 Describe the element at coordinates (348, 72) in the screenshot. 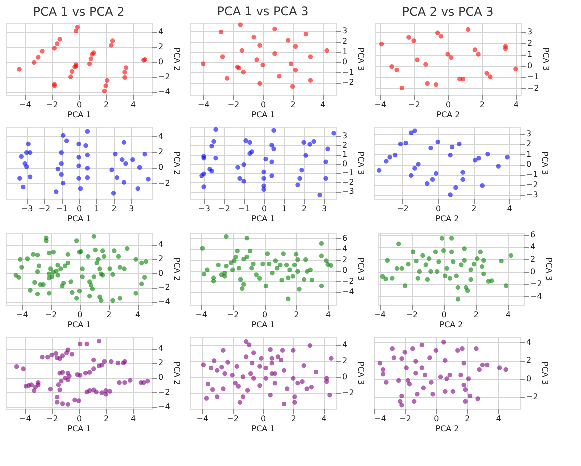

I see `y-tick-label: −1` at that location.